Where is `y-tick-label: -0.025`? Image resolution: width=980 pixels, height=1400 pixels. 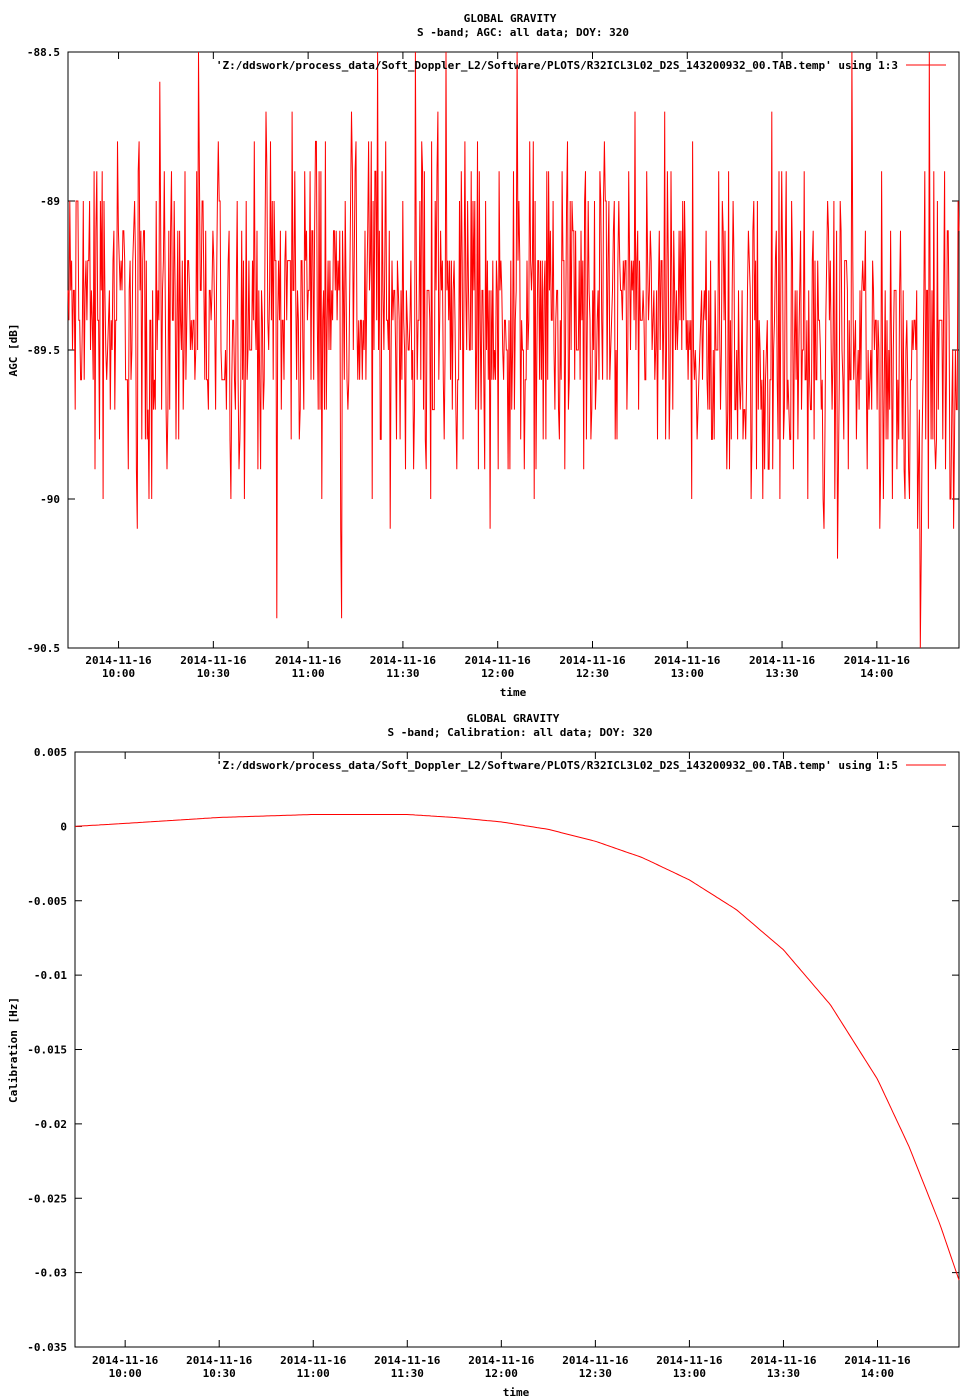
y-tick-label: -0.025 is located at coordinates (47, 1198).